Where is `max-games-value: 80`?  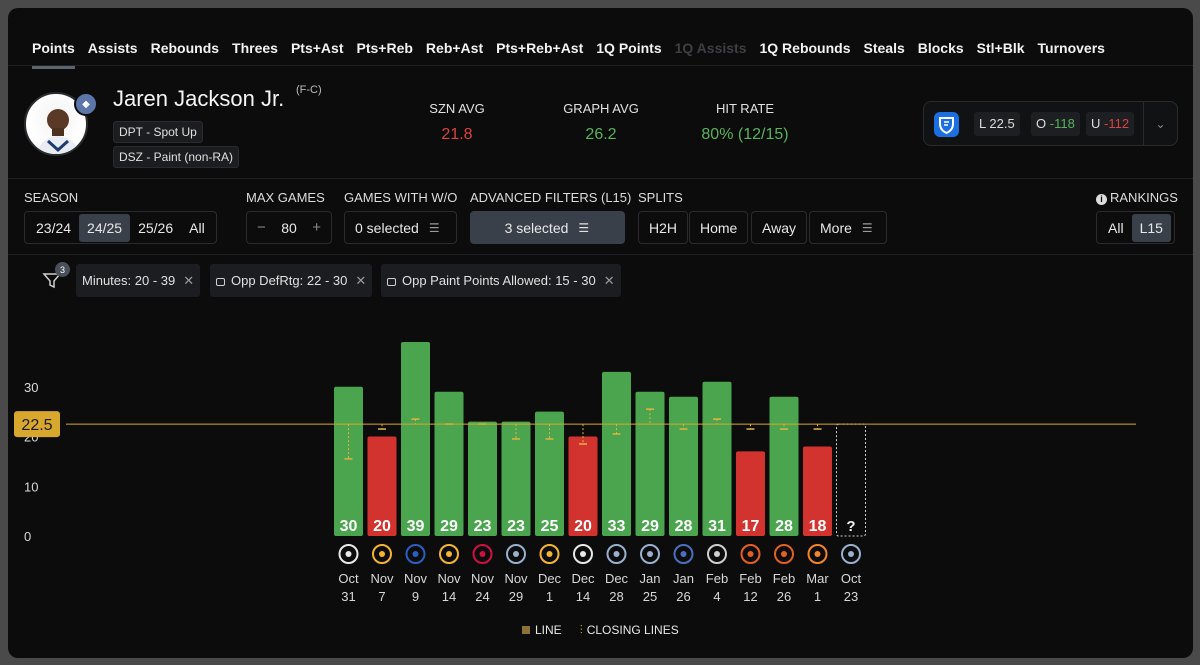 max-games-value: 80 is located at coordinates (289, 227).